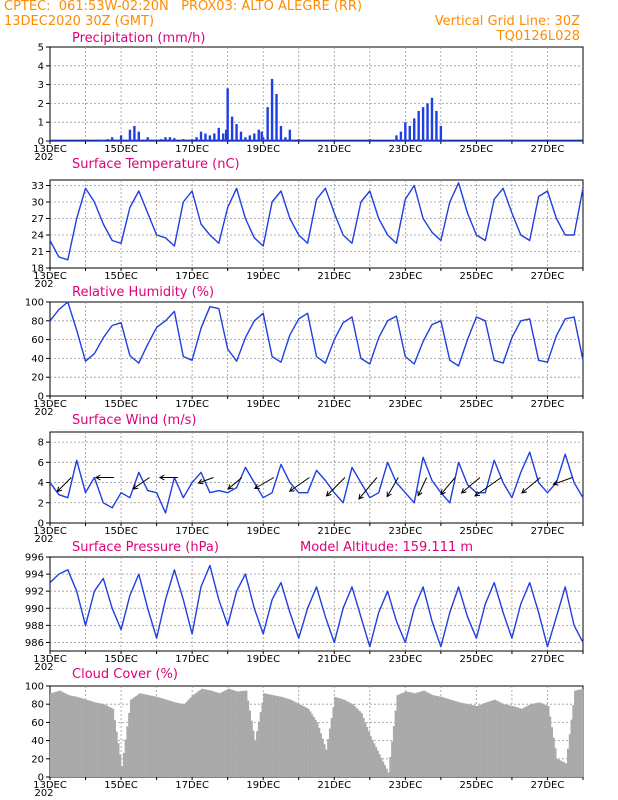 This screenshot has height=800, width=618. What do you see at coordinates (41, 48) in the screenshot?
I see `y-tick-label: 5` at bounding box center [41, 48].